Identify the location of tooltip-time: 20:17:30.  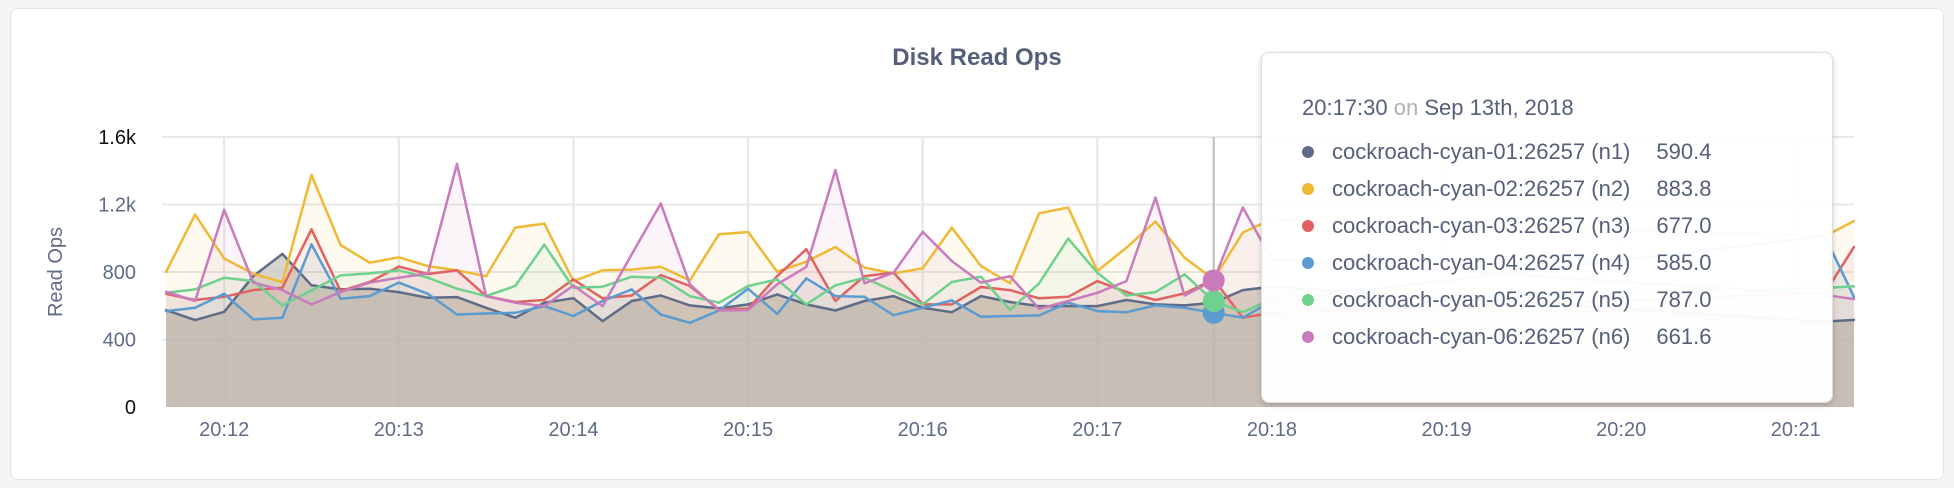
(1345, 107).